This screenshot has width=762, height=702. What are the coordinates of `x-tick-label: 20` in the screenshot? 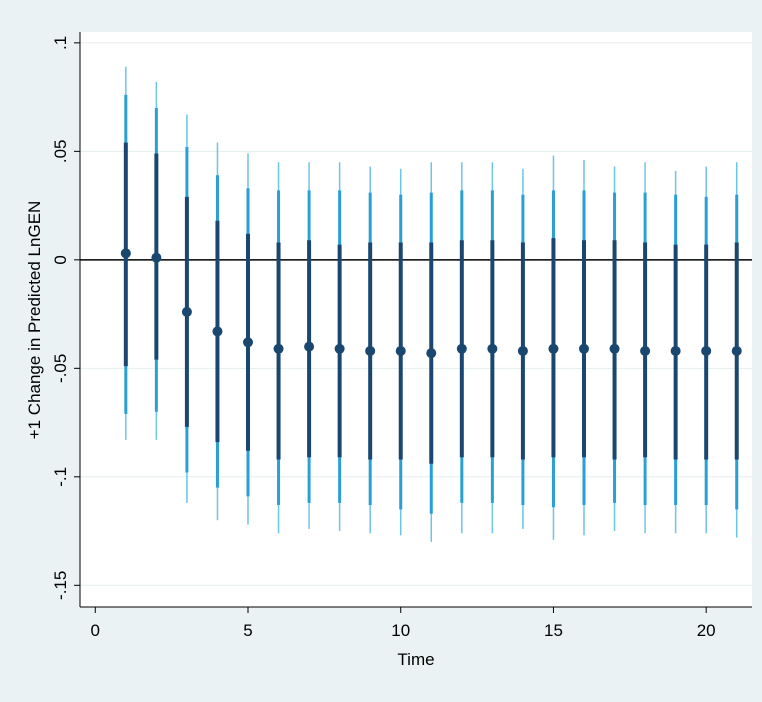 It's located at (706, 630).